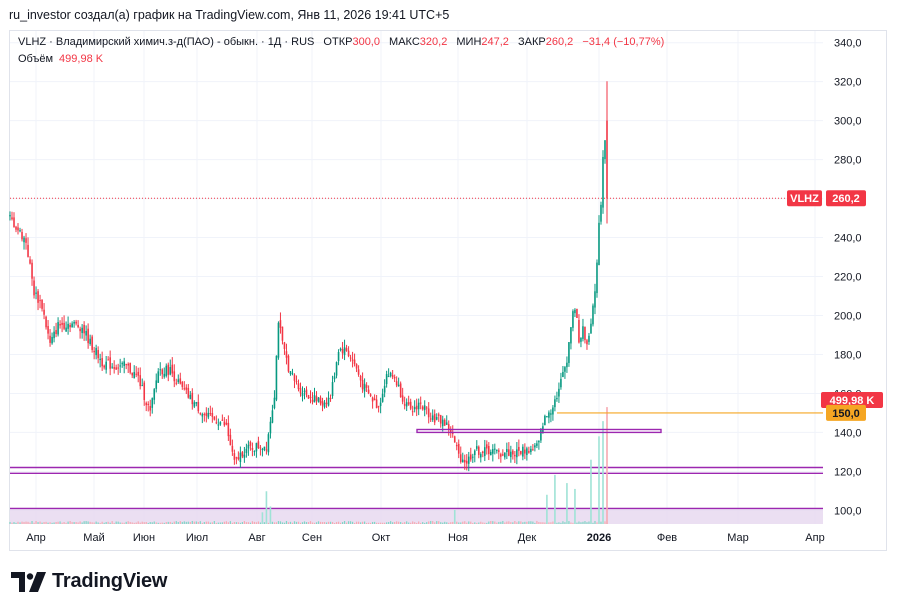 This screenshot has width=898, height=612. I want to click on x-tick-label: Апр, so click(814, 538).